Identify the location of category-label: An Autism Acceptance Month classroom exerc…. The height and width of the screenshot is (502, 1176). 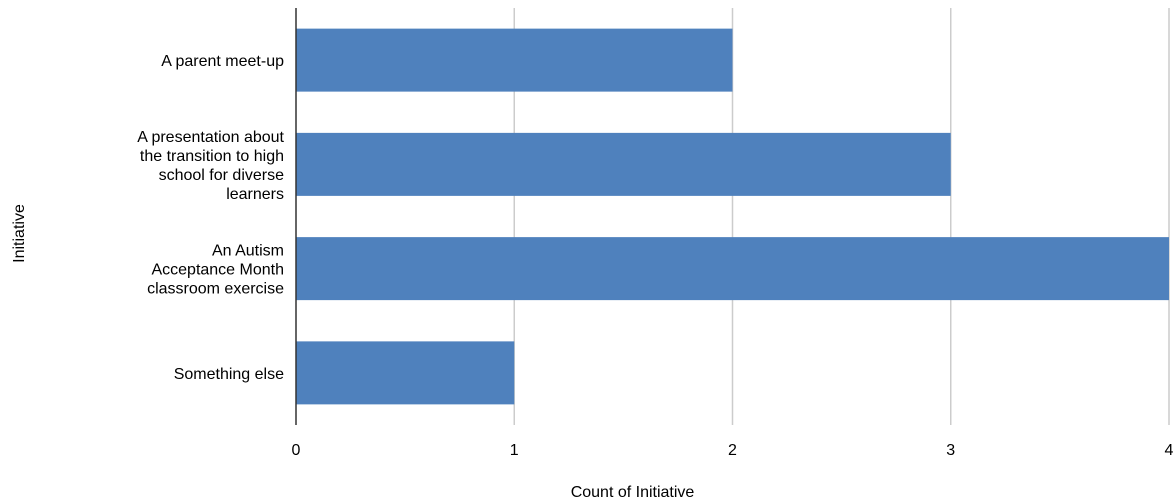
(215, 270).